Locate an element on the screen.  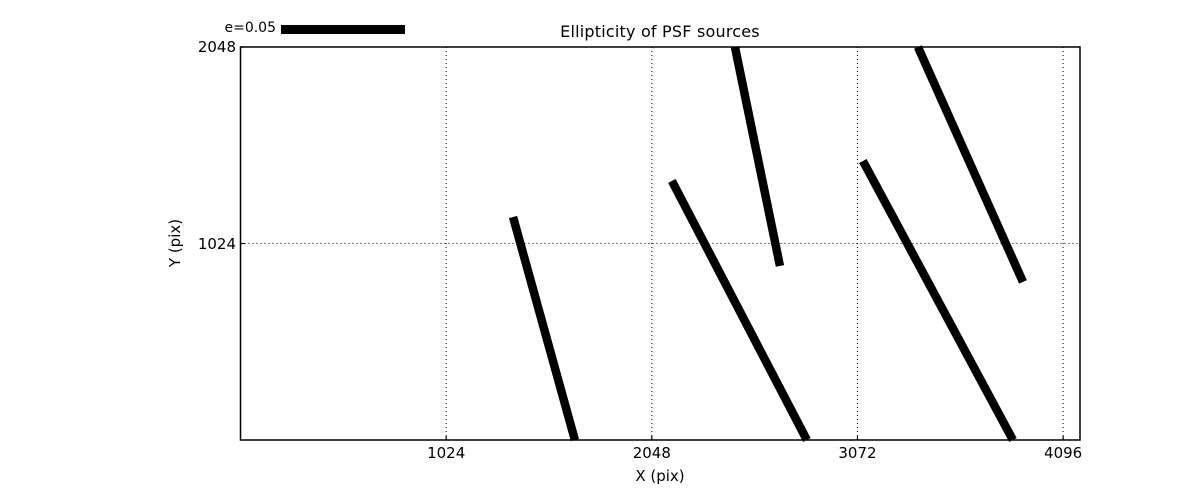
legend: e=0.05 is located at coordinates (600, 20).